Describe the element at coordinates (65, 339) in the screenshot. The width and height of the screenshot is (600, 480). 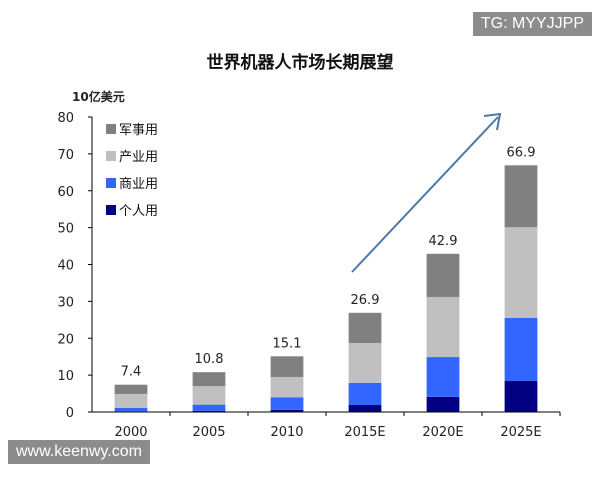
I see `y-tick-label: 20` at that location.